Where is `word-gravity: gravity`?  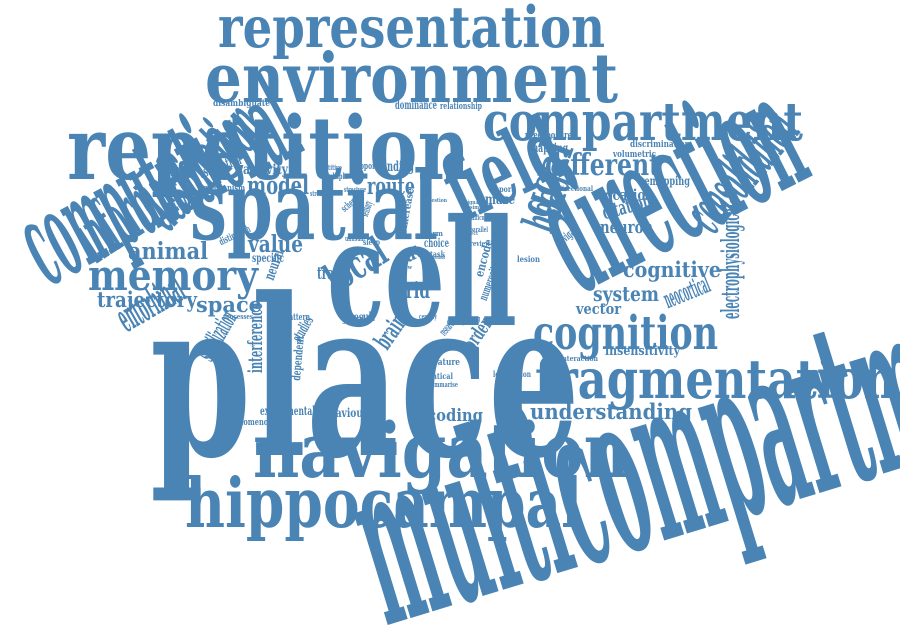
word-gravity: gravity is located at coordinates (456, 321).